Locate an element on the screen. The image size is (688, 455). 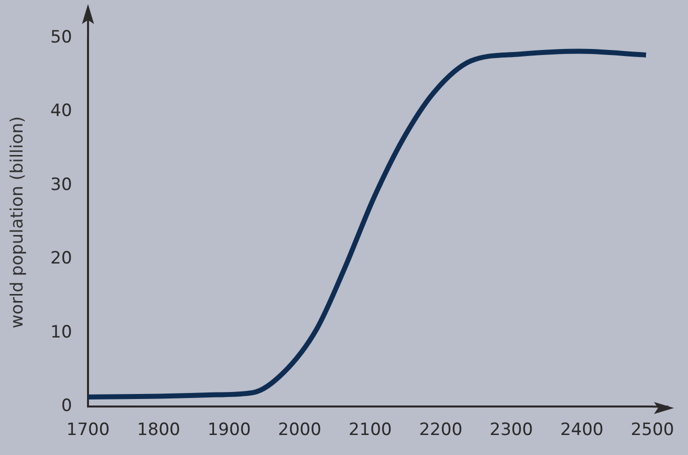
x-tick-label: 2300 is located at coordinates (511, 430).